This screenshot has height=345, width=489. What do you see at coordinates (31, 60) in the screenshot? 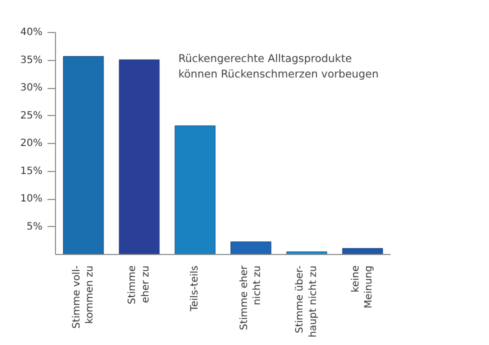
I see `y-tick-label: 35%` at bounding box center [31, 60].